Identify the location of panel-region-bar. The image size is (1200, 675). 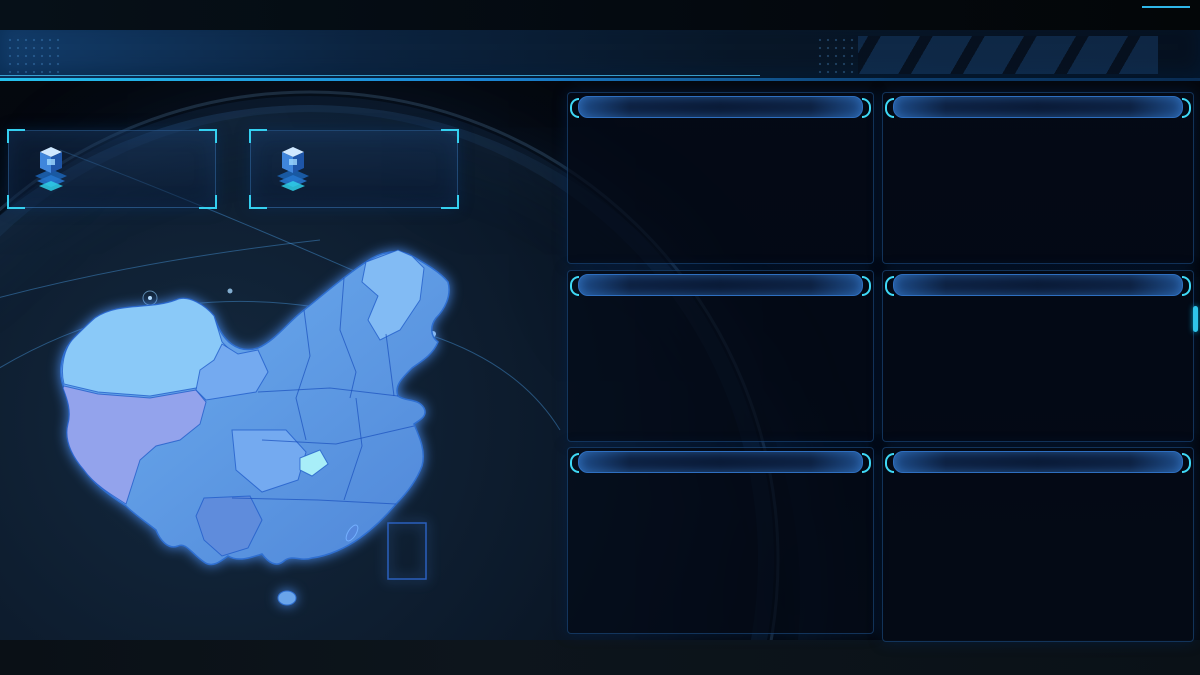
(720, 356).